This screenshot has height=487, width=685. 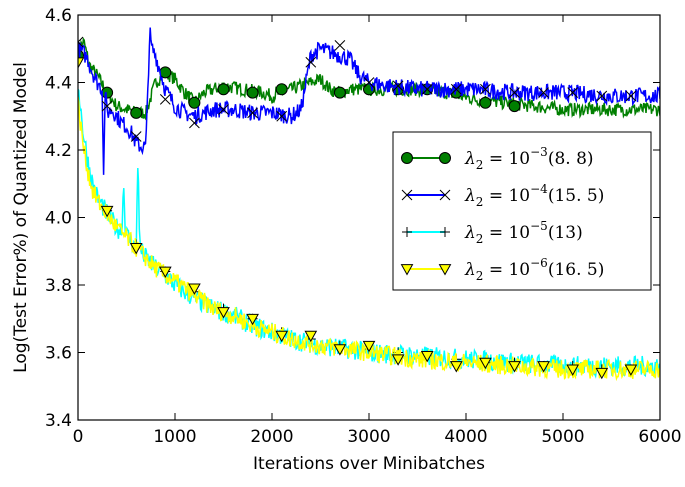 I want to click on y-tick-label: 4.4, so click(x=58, y=84).